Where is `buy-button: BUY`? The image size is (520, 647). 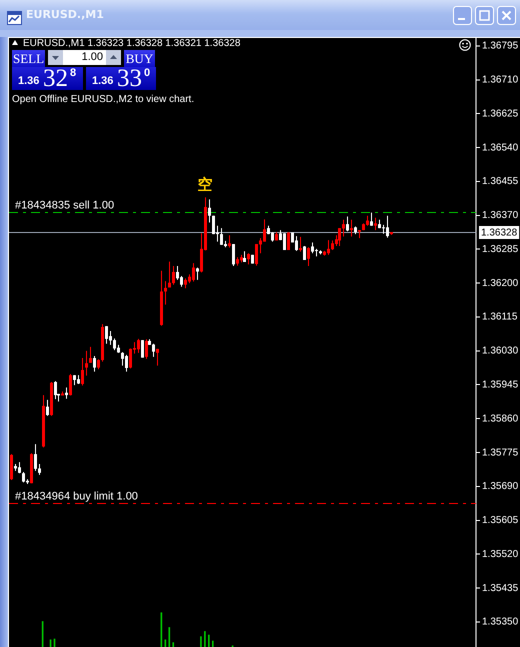
buy-button: BUY is located at coordinates (139, 58).